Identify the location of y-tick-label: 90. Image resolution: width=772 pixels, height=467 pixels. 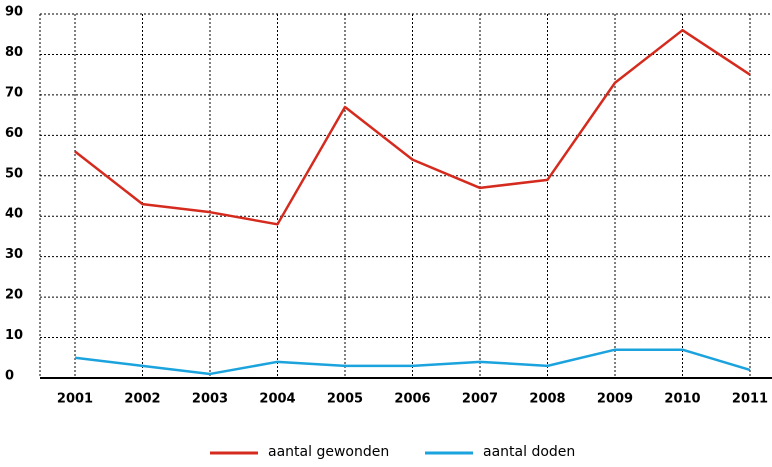
(14, 12).